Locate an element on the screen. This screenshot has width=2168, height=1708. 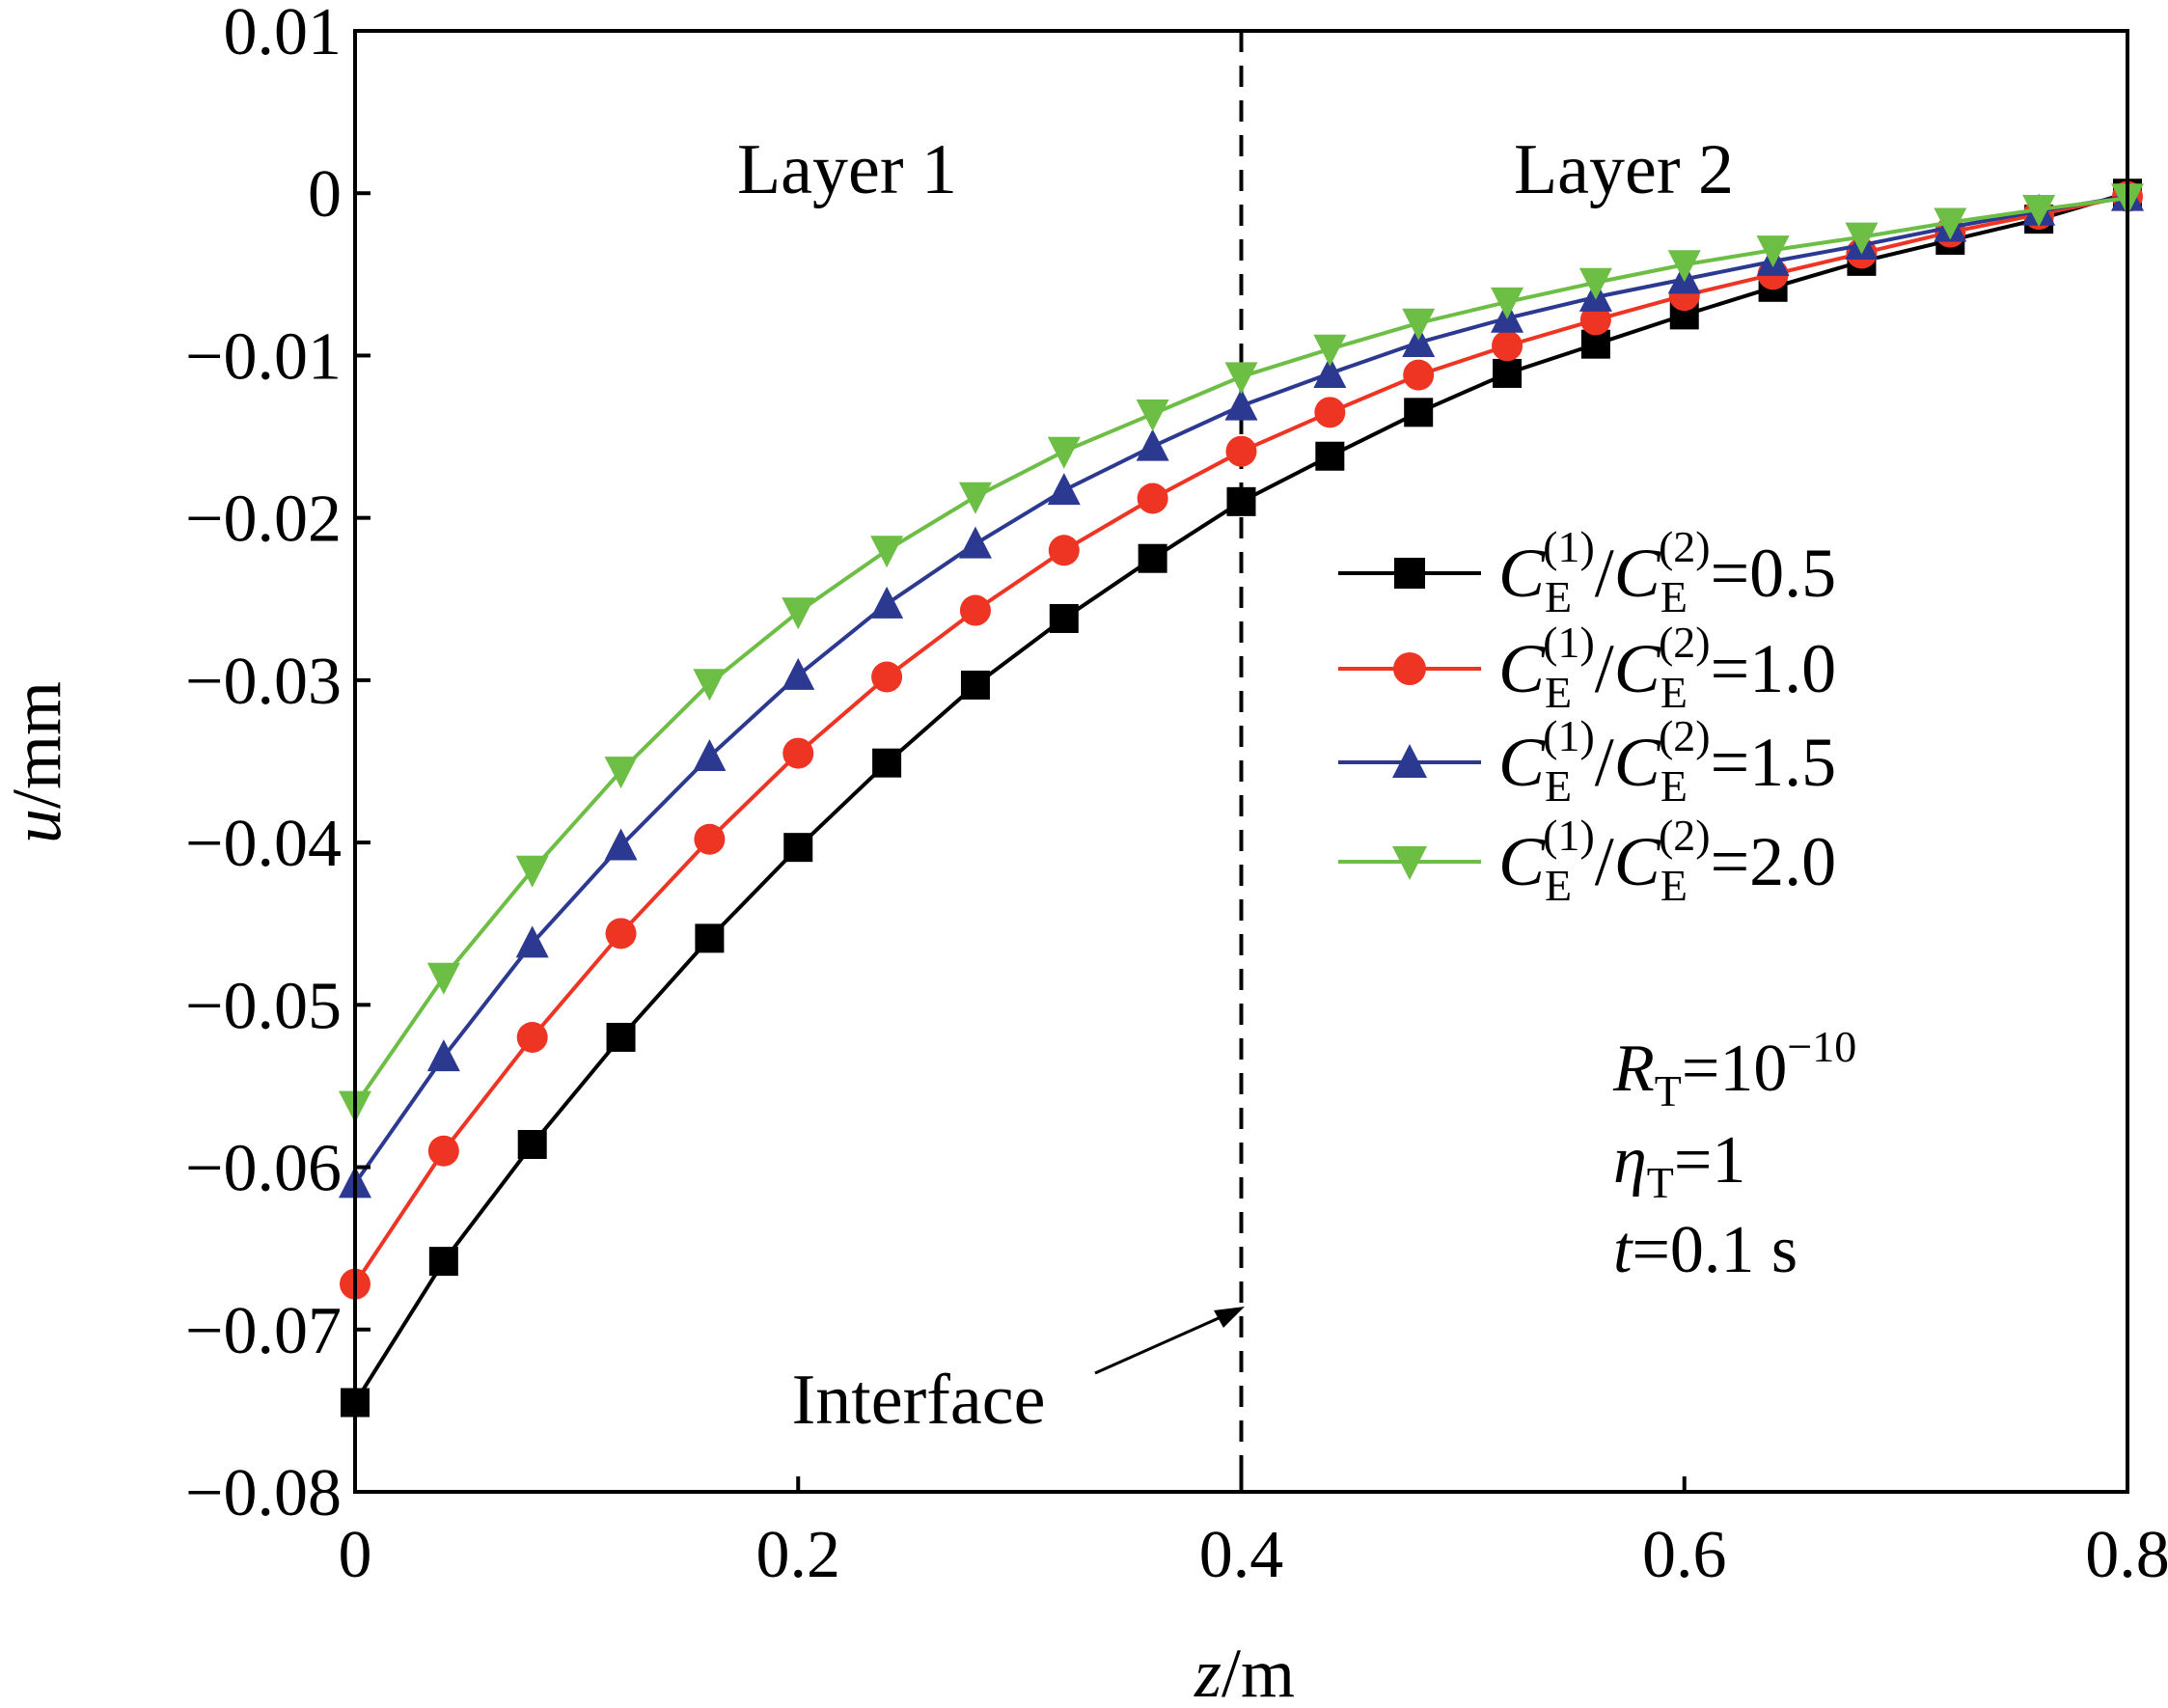
note-rt: RT=10−10 is located at coordinates (1734, 1069).